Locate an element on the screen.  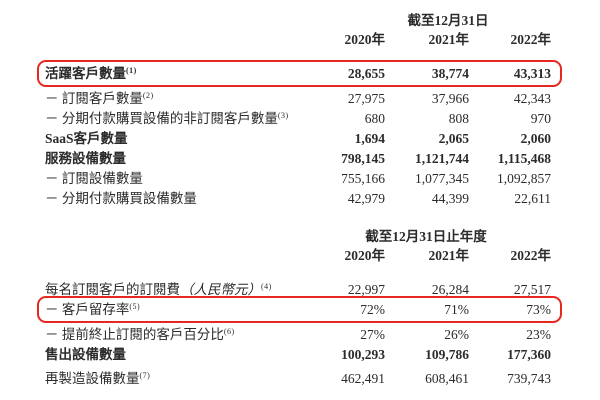
row-label: － 訂閱設備數量 is located at coordinates (94, 178).